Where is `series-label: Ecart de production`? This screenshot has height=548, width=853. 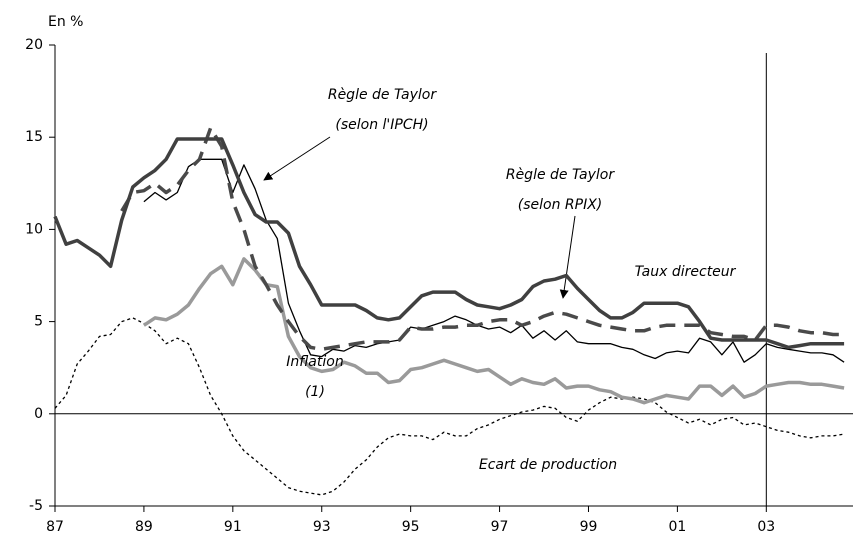
series-label: Ecart de production is located at coordinates (548, 465).